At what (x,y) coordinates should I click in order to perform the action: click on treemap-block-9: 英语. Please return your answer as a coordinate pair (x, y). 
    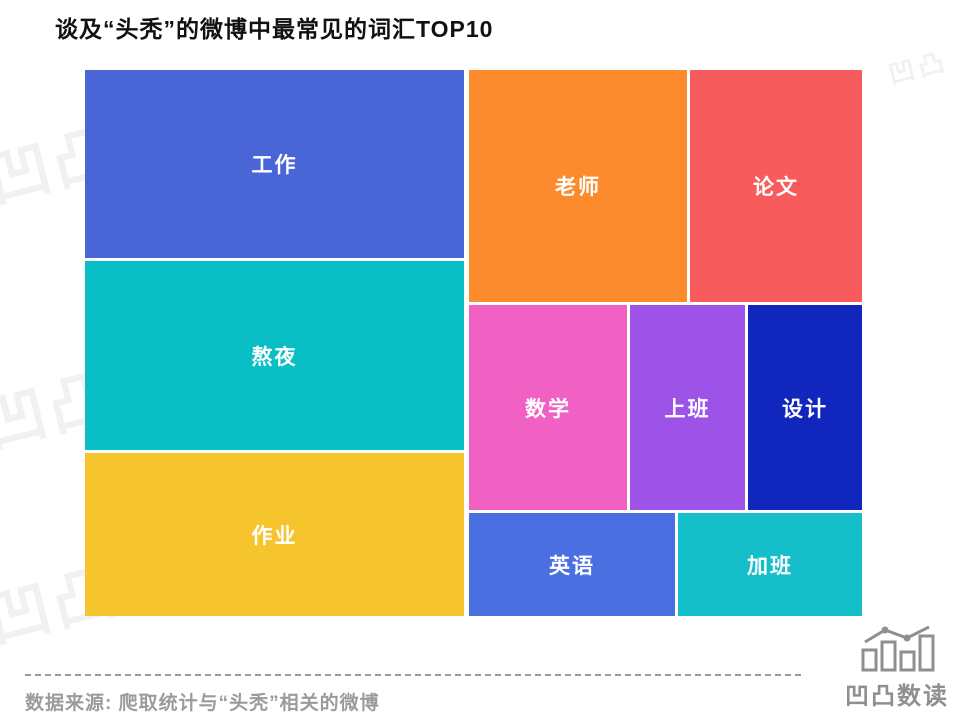
    Looking at the image, I should click on (572, 564).